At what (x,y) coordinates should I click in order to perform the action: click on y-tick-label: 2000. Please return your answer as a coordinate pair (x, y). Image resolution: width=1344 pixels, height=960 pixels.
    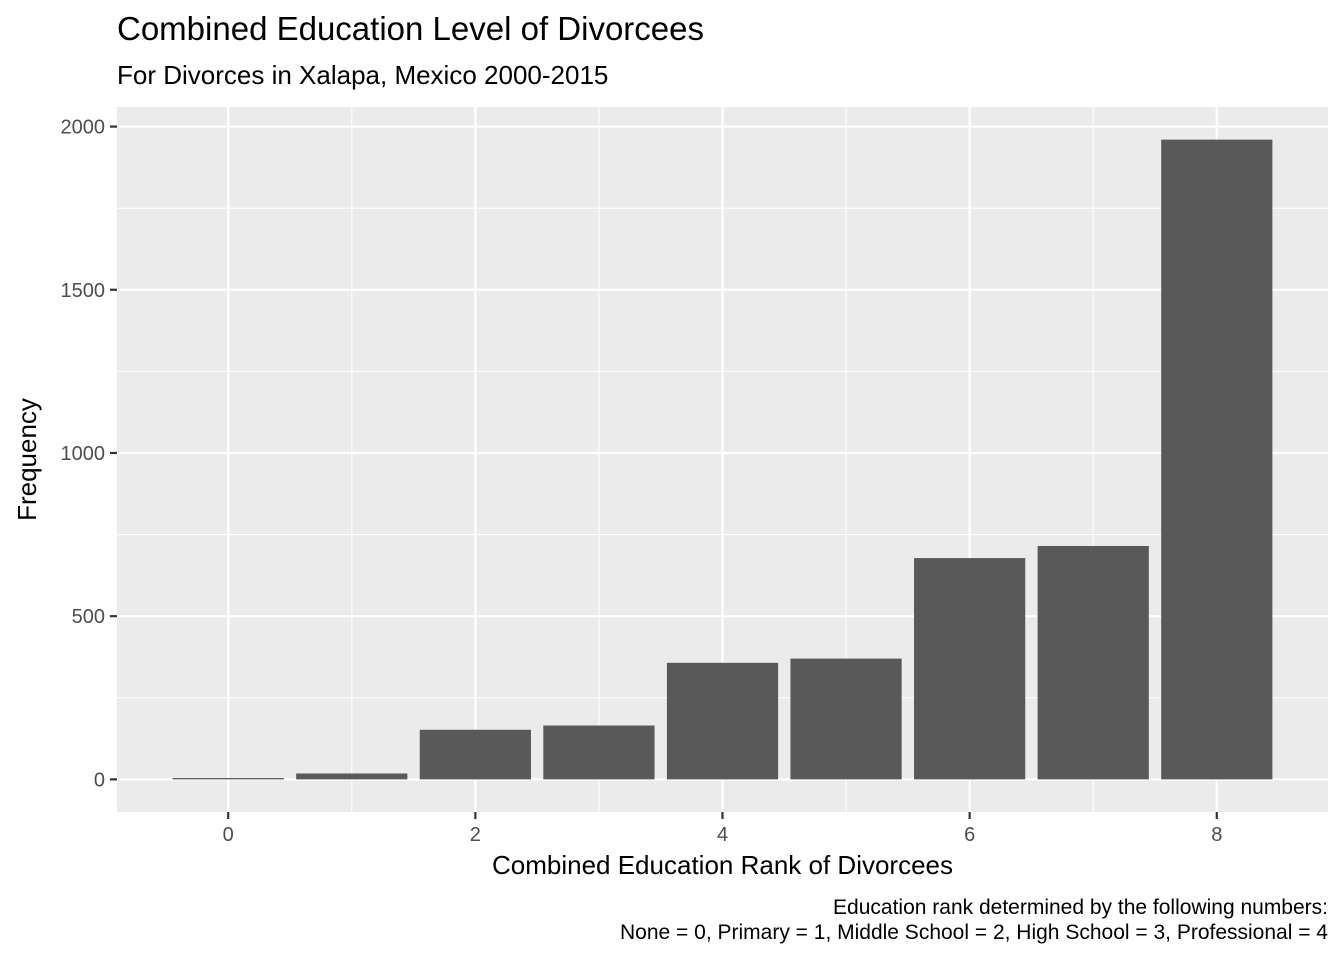
    Looking at the image, I should click on (83, 128).